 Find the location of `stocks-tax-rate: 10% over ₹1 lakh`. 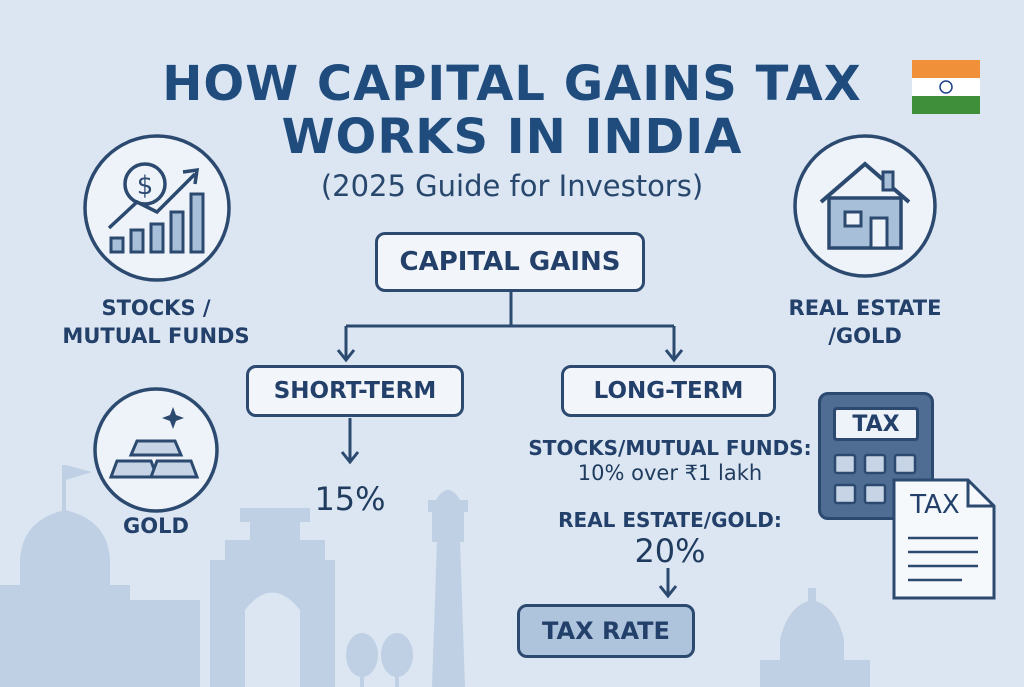

stocks-tax-rate: 10% over ₹1 lakh is located at coordinates (670, 473).